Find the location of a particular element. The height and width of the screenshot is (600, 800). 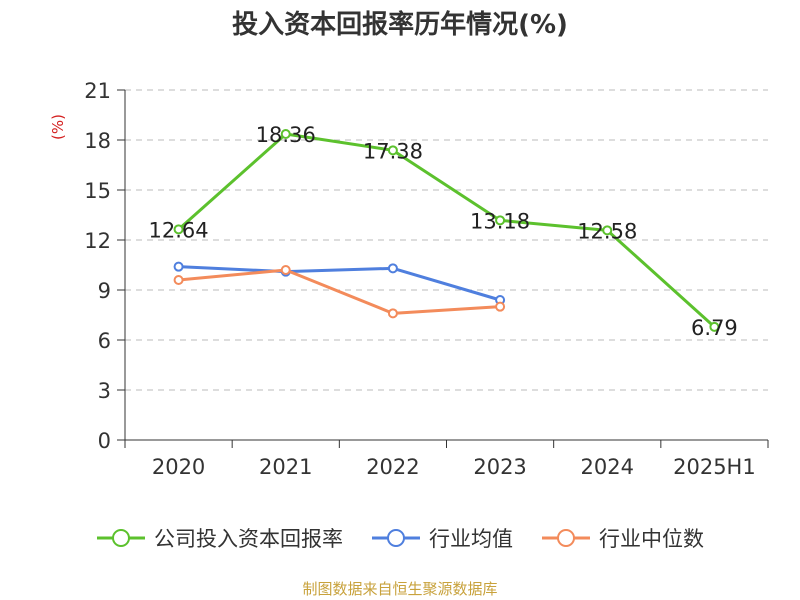

x-tick-label: 2025H1 is located at coordinates (714, 467).